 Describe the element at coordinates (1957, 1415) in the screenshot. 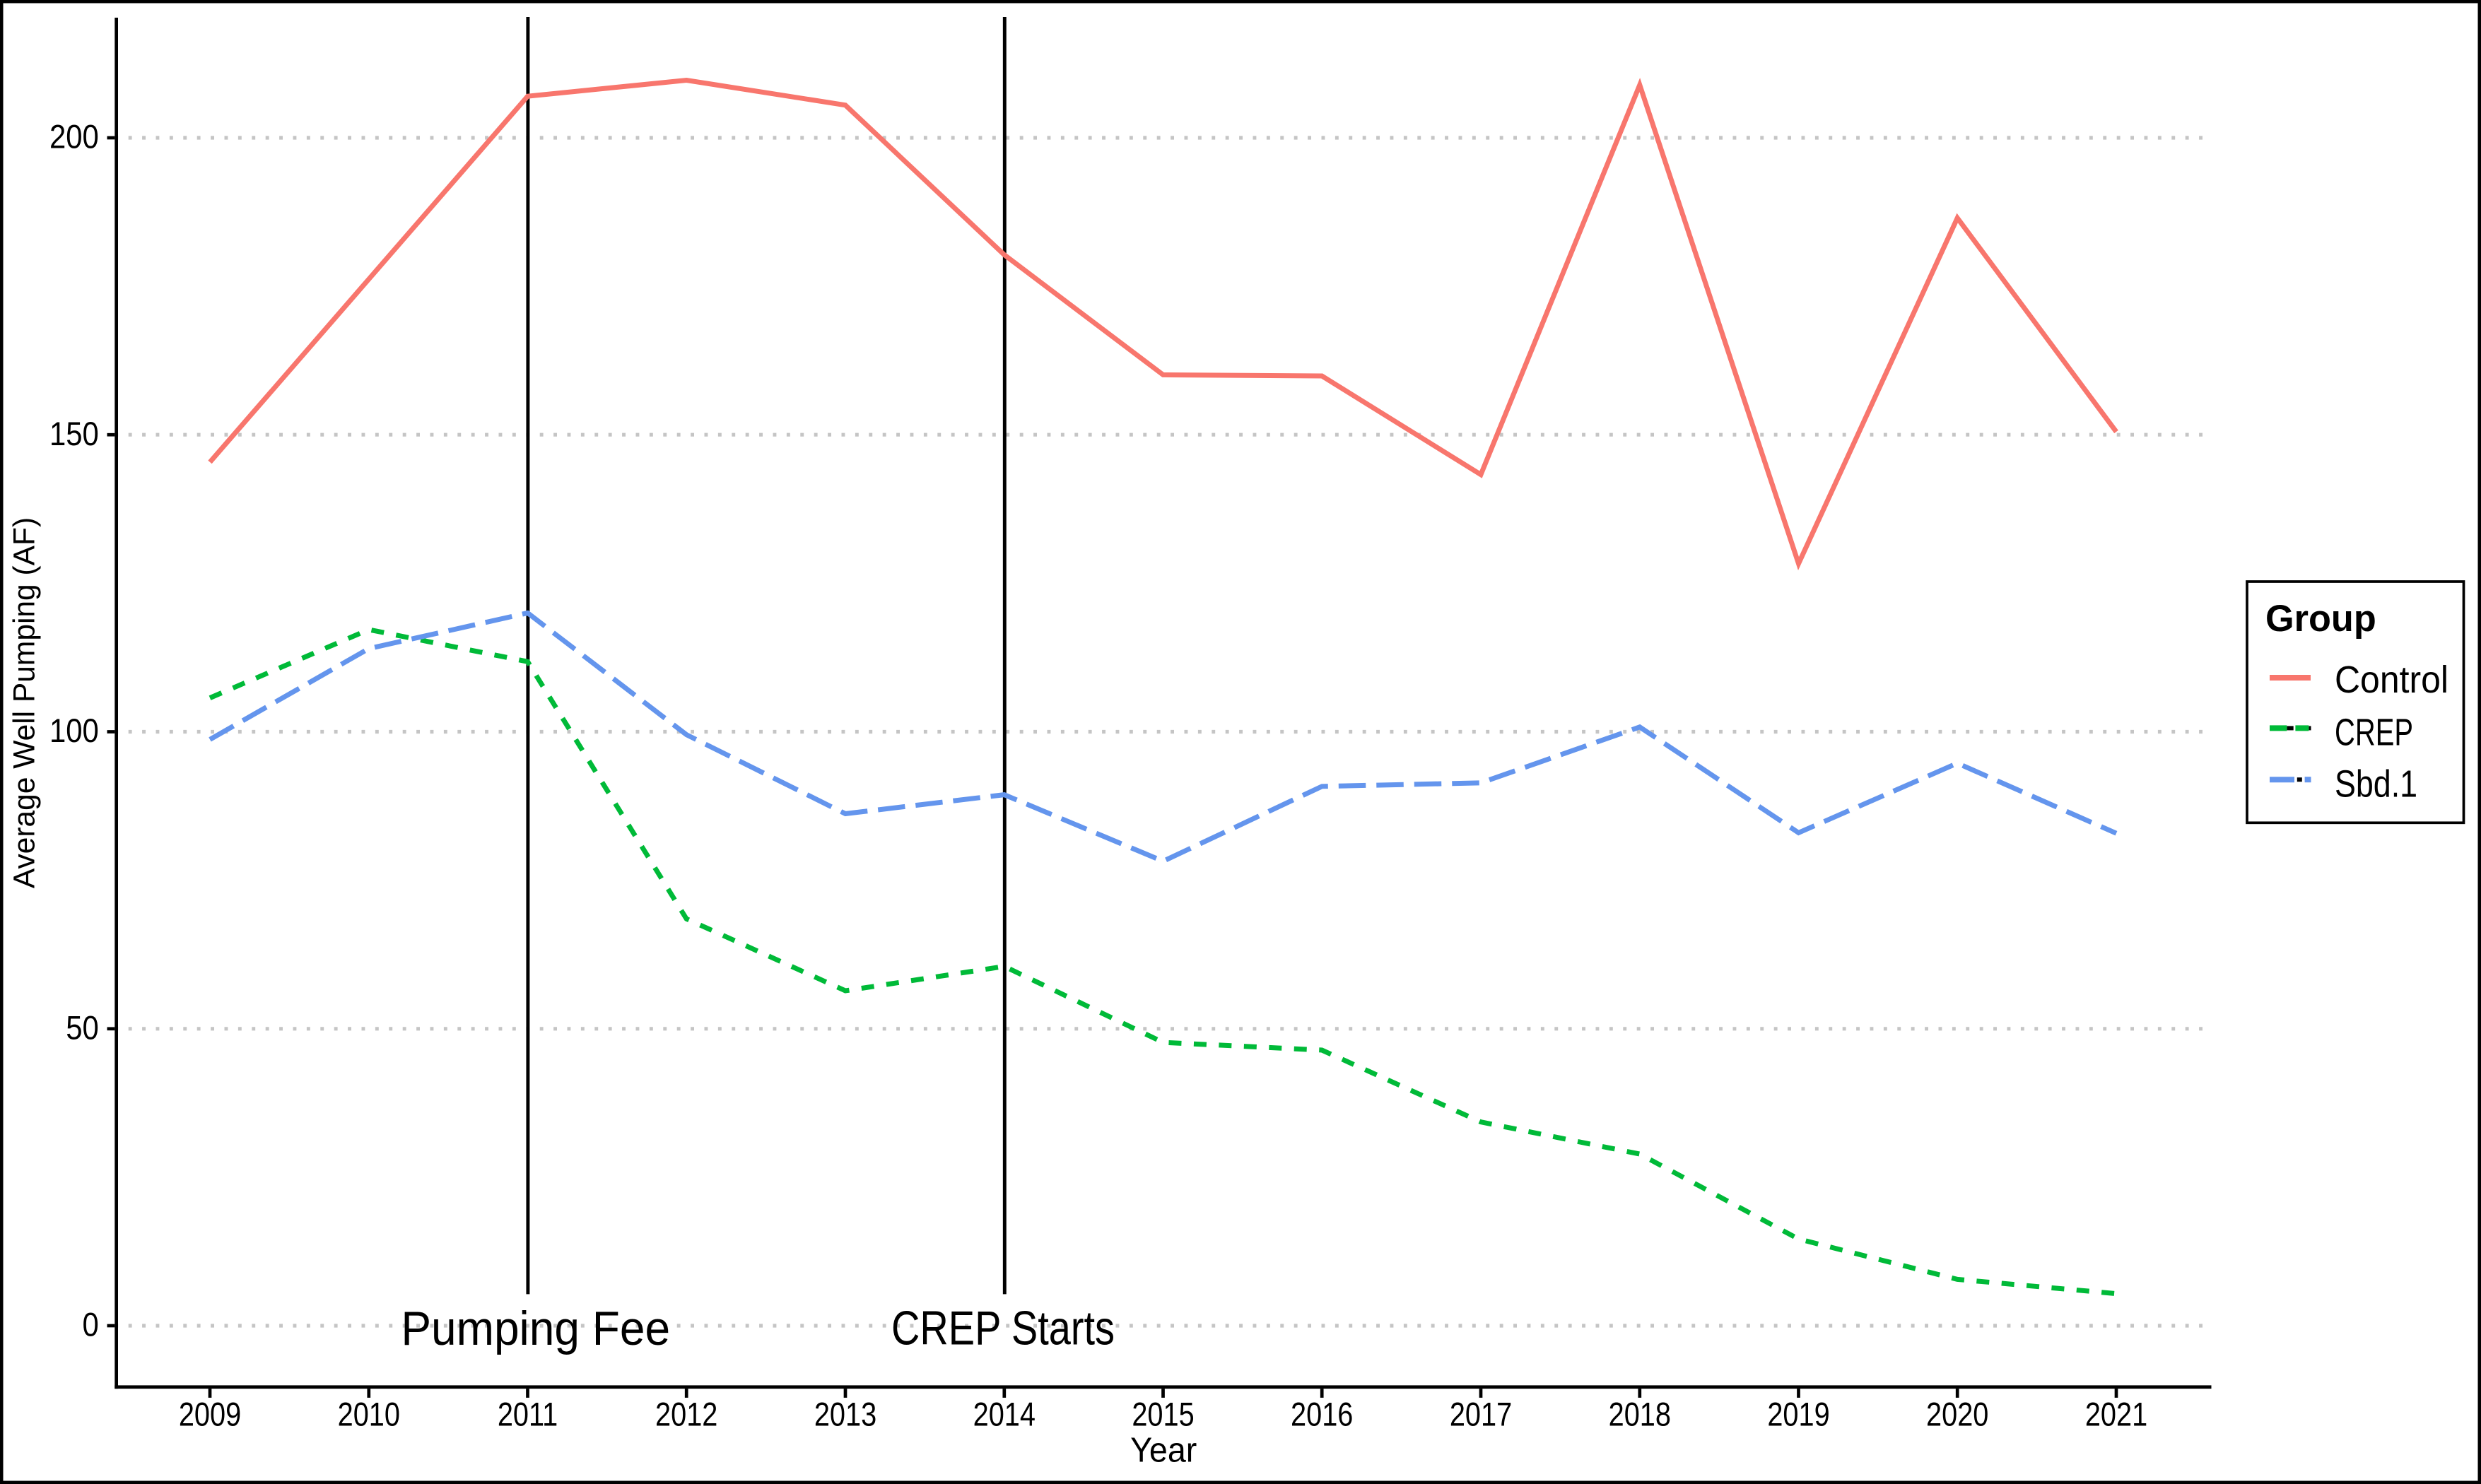

I see `svg-text: 2020` at that location.